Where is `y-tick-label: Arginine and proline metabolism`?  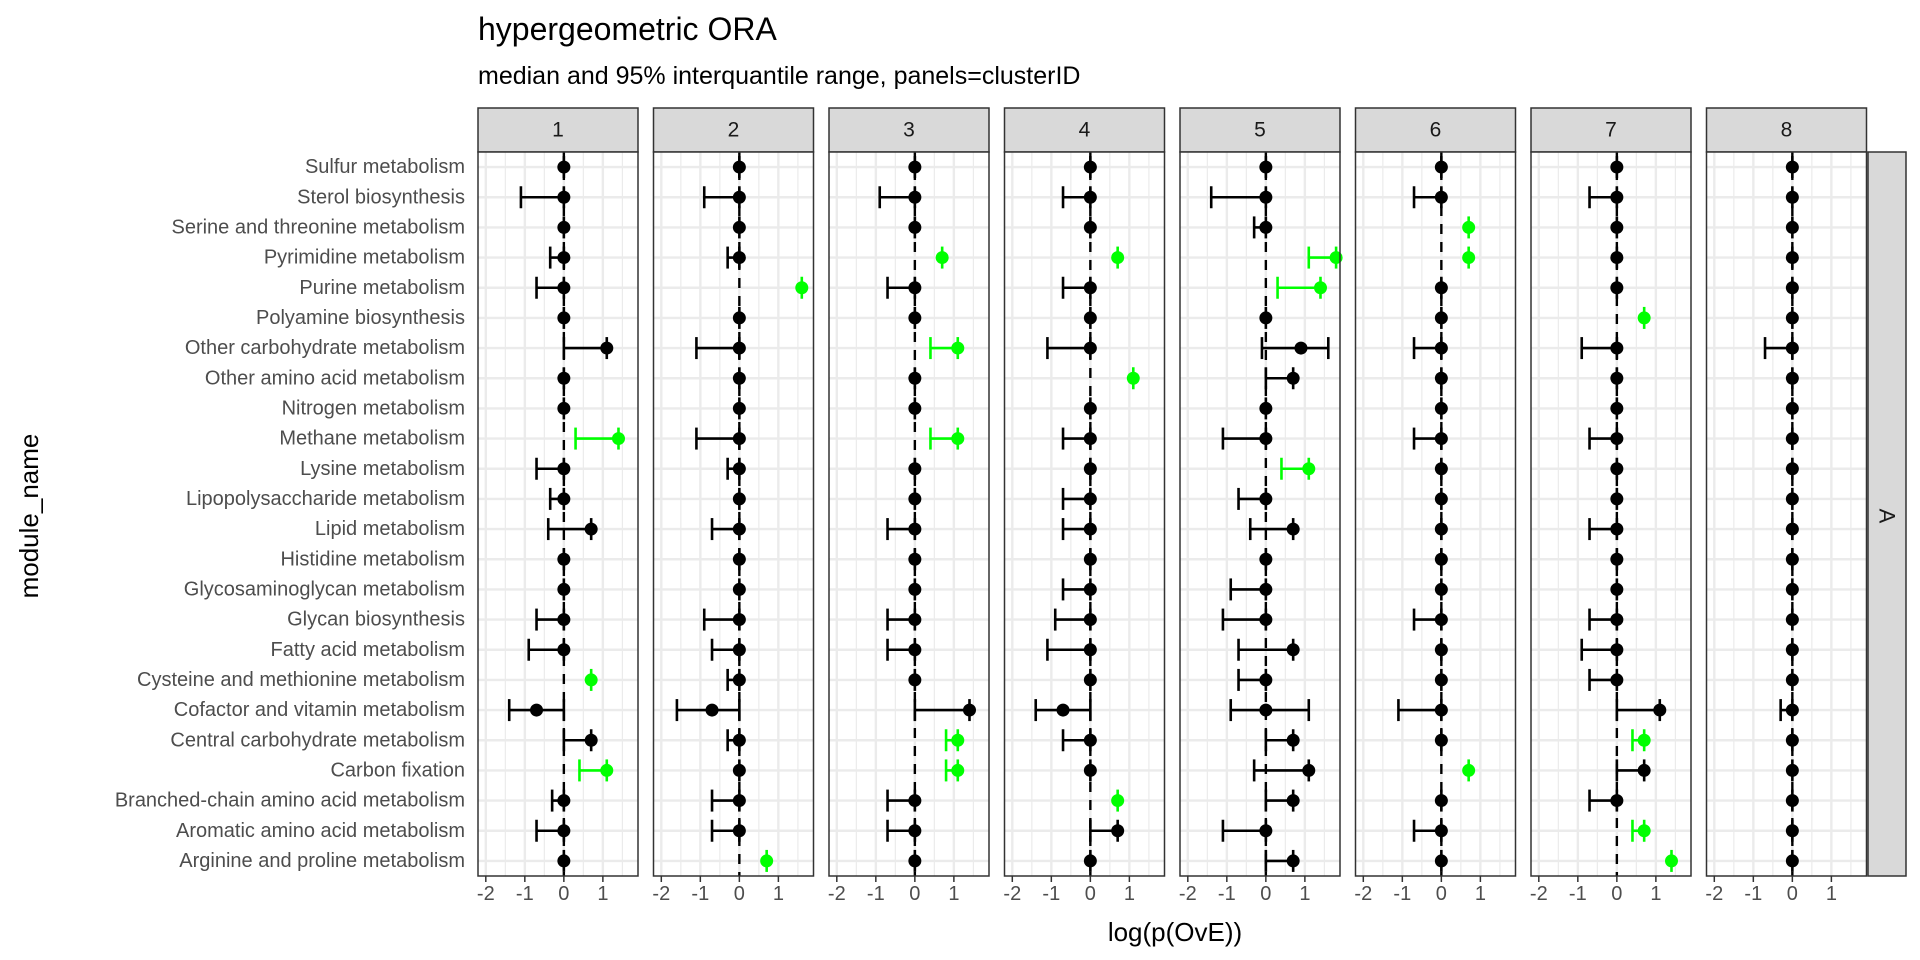 y-tick-label: Arginine and proline metabolism is located at coordinates (322, 861).